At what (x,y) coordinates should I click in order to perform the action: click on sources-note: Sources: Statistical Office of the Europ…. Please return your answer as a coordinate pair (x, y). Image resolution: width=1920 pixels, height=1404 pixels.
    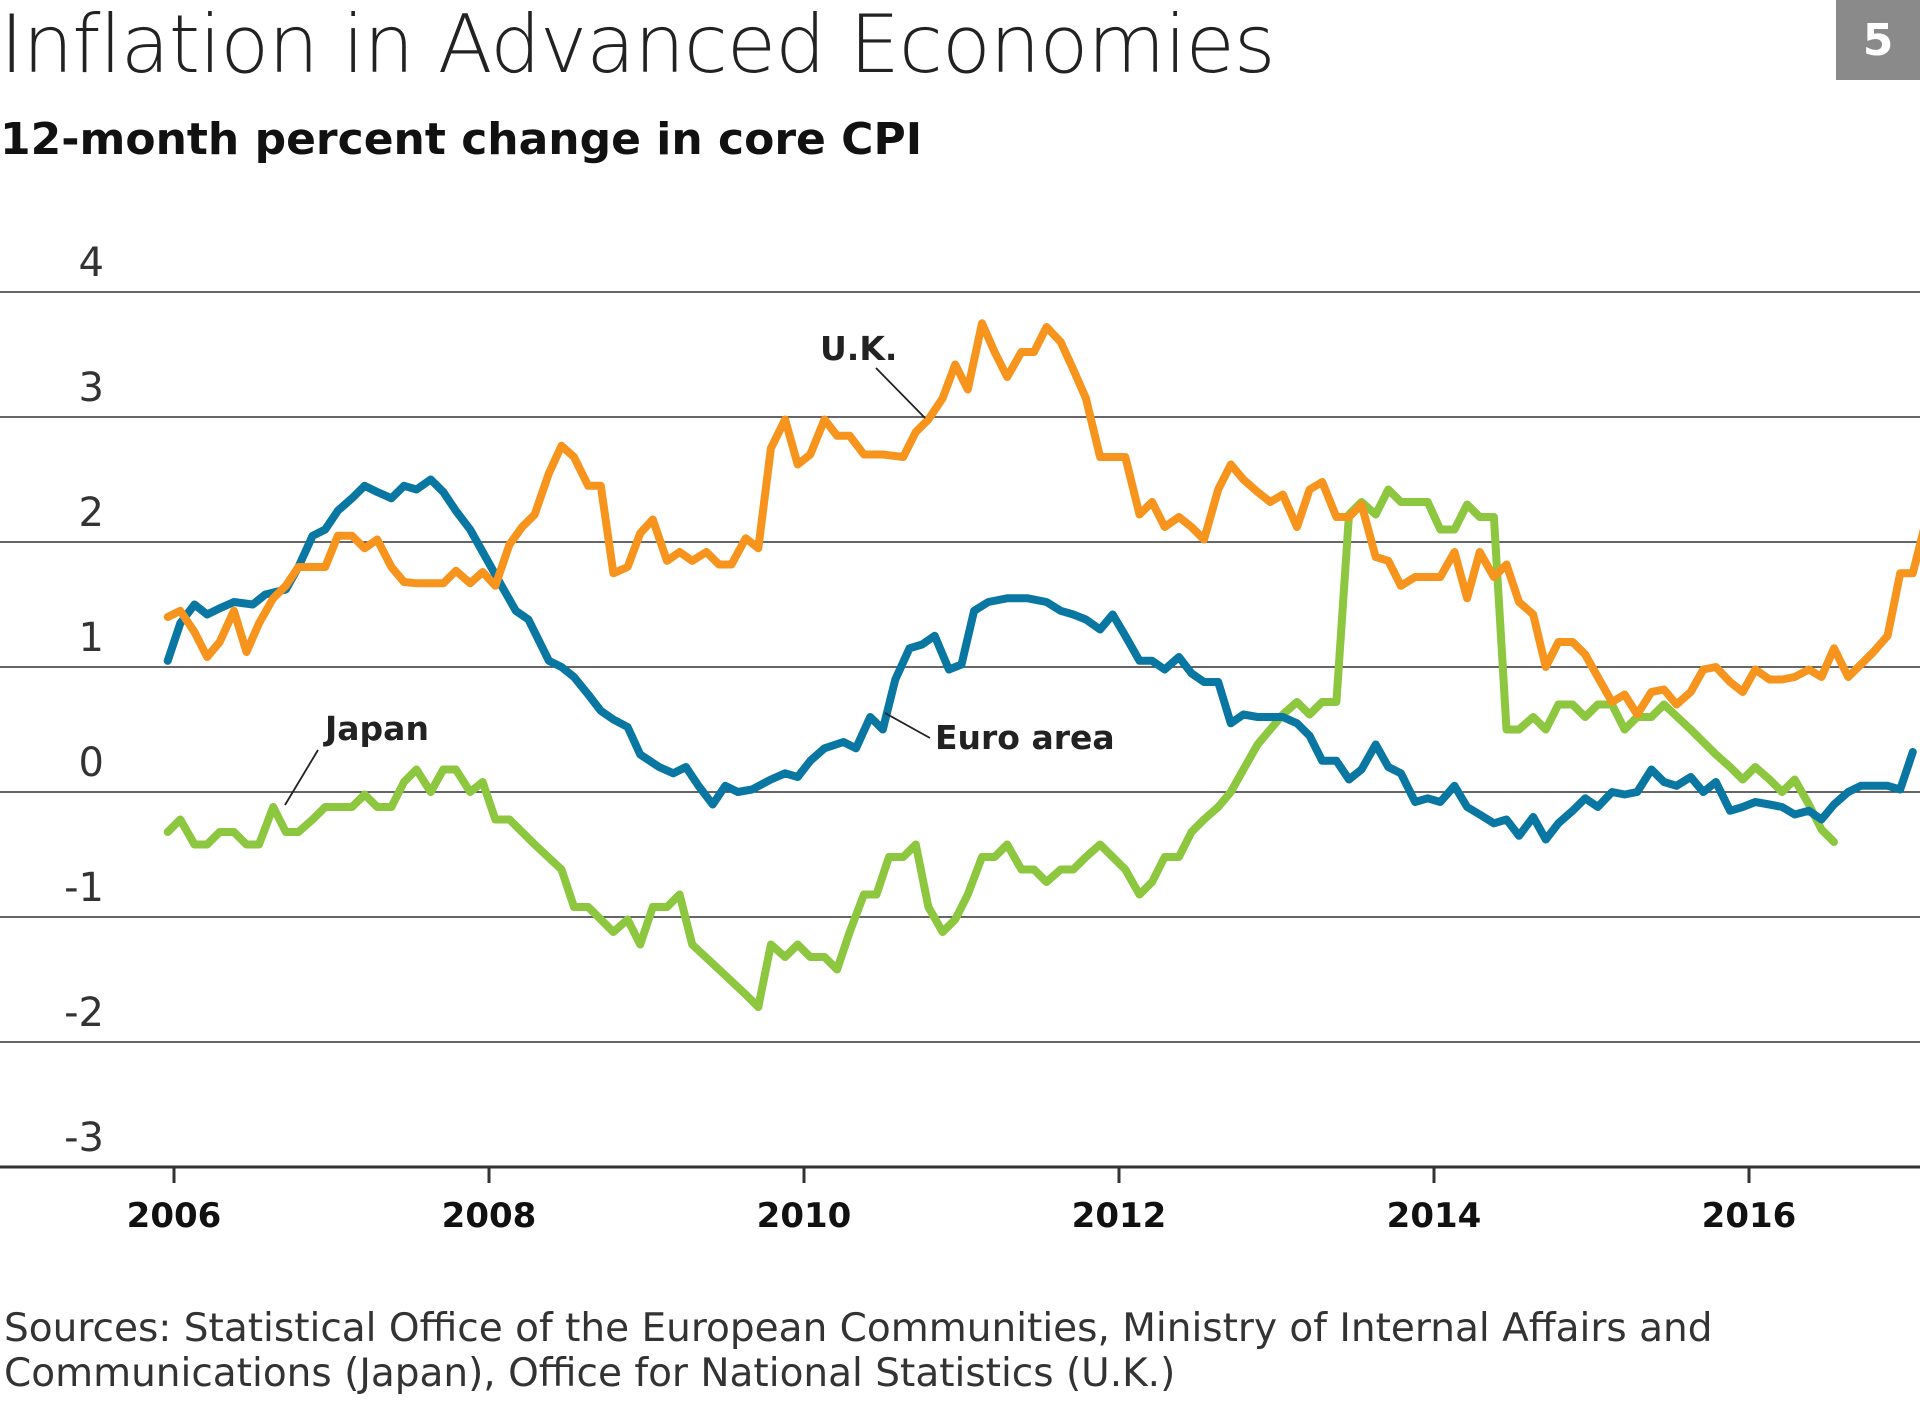
    Looking at the image, I should click on (858, 1351).